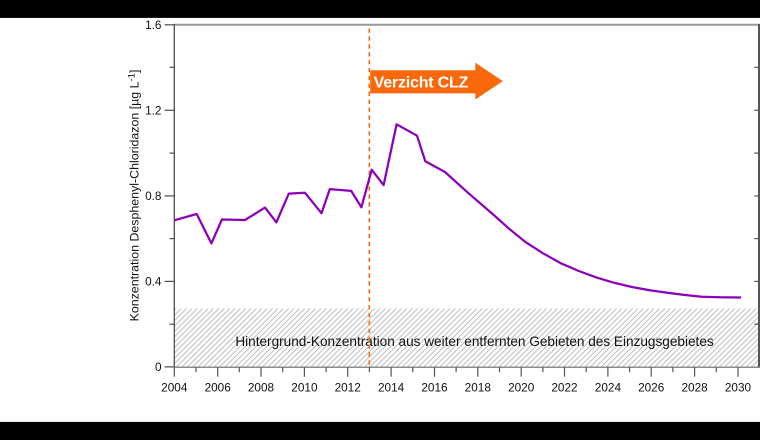 This screenshot has width=760, height=440. Describe the element at coordinates (521, 388) in the screenshot. I see `svg-text: 2020` at that location.